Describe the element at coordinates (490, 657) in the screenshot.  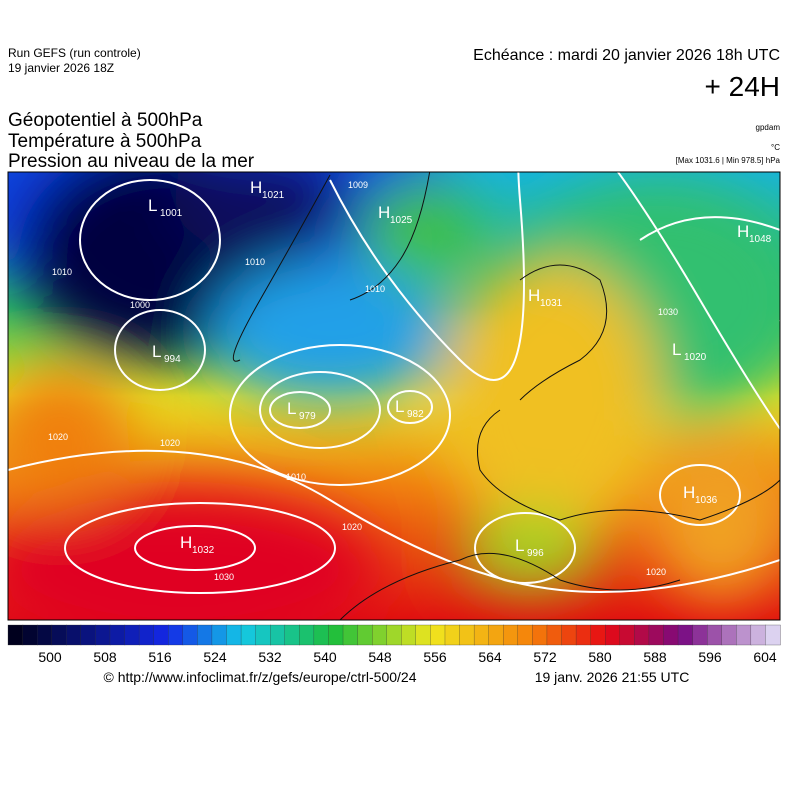
I see `colorbar-label: 564` at that location.